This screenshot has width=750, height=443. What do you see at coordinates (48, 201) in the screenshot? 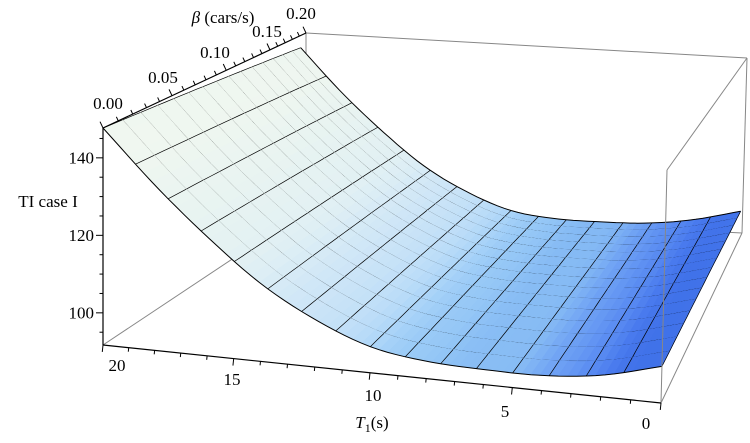
I see `z-axis-title: TI case I` at bounding box center [48, 201].